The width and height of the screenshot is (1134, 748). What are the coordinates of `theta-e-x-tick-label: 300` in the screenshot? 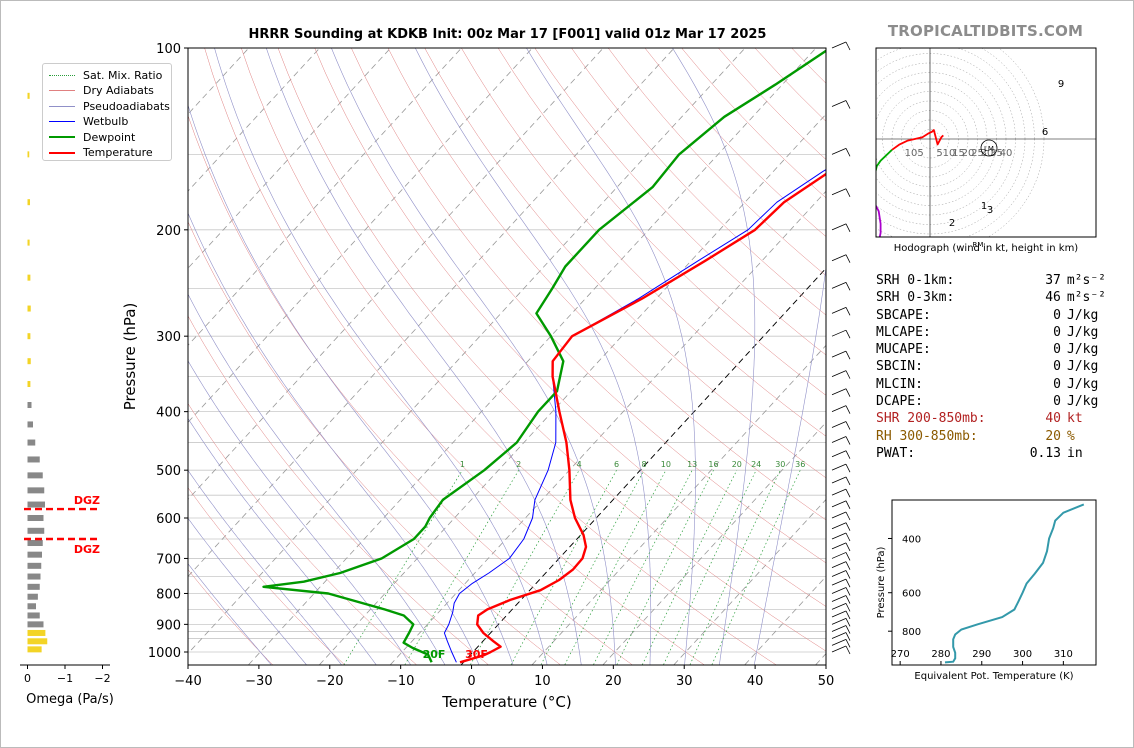 It's located at (1022, 654).